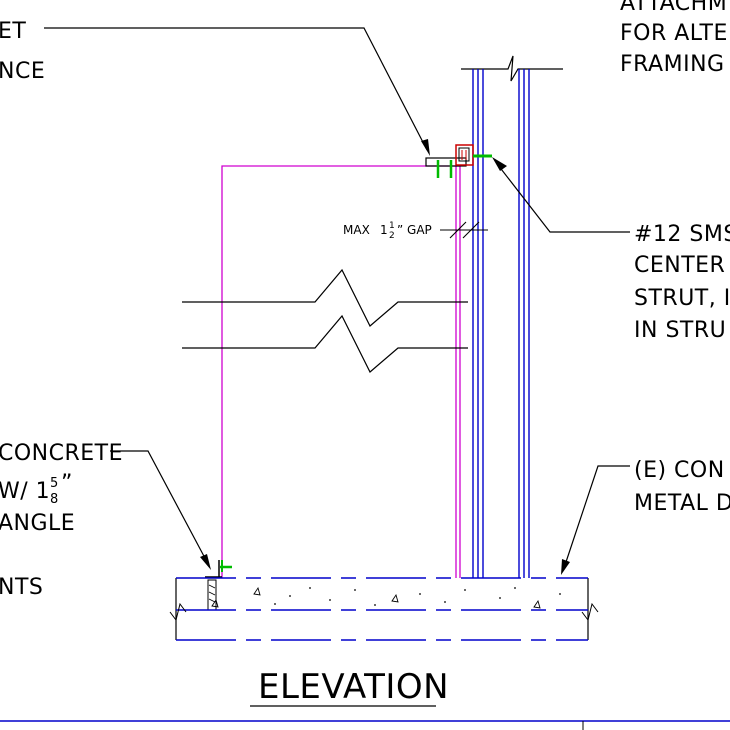  What do you see at coordinates (353, 687) in the screenshot?
I see `drawing-title: ELEVATION` at bounding box center [353, 687].